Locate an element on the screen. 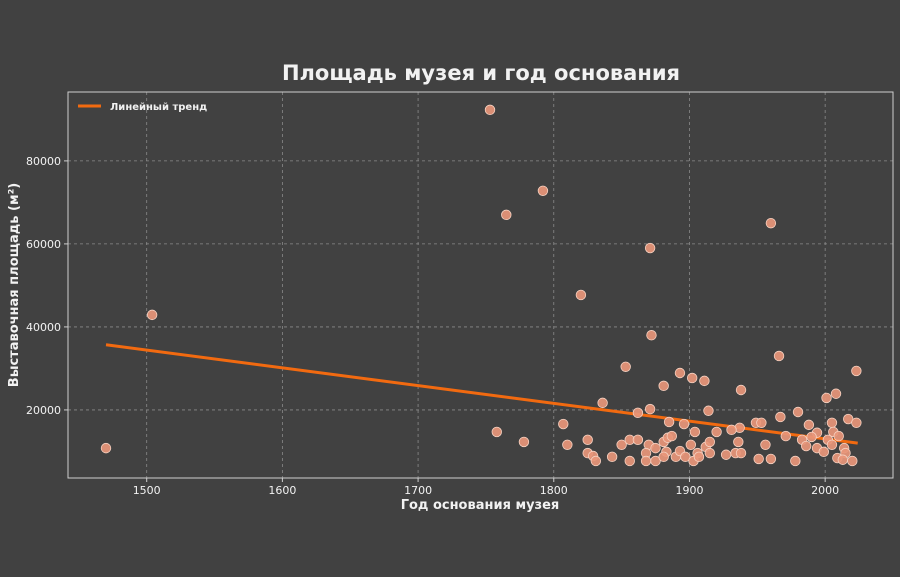 This screenshot has width=900, height=577. x-tick-label: 1700 is located at coordinates (418, 490).